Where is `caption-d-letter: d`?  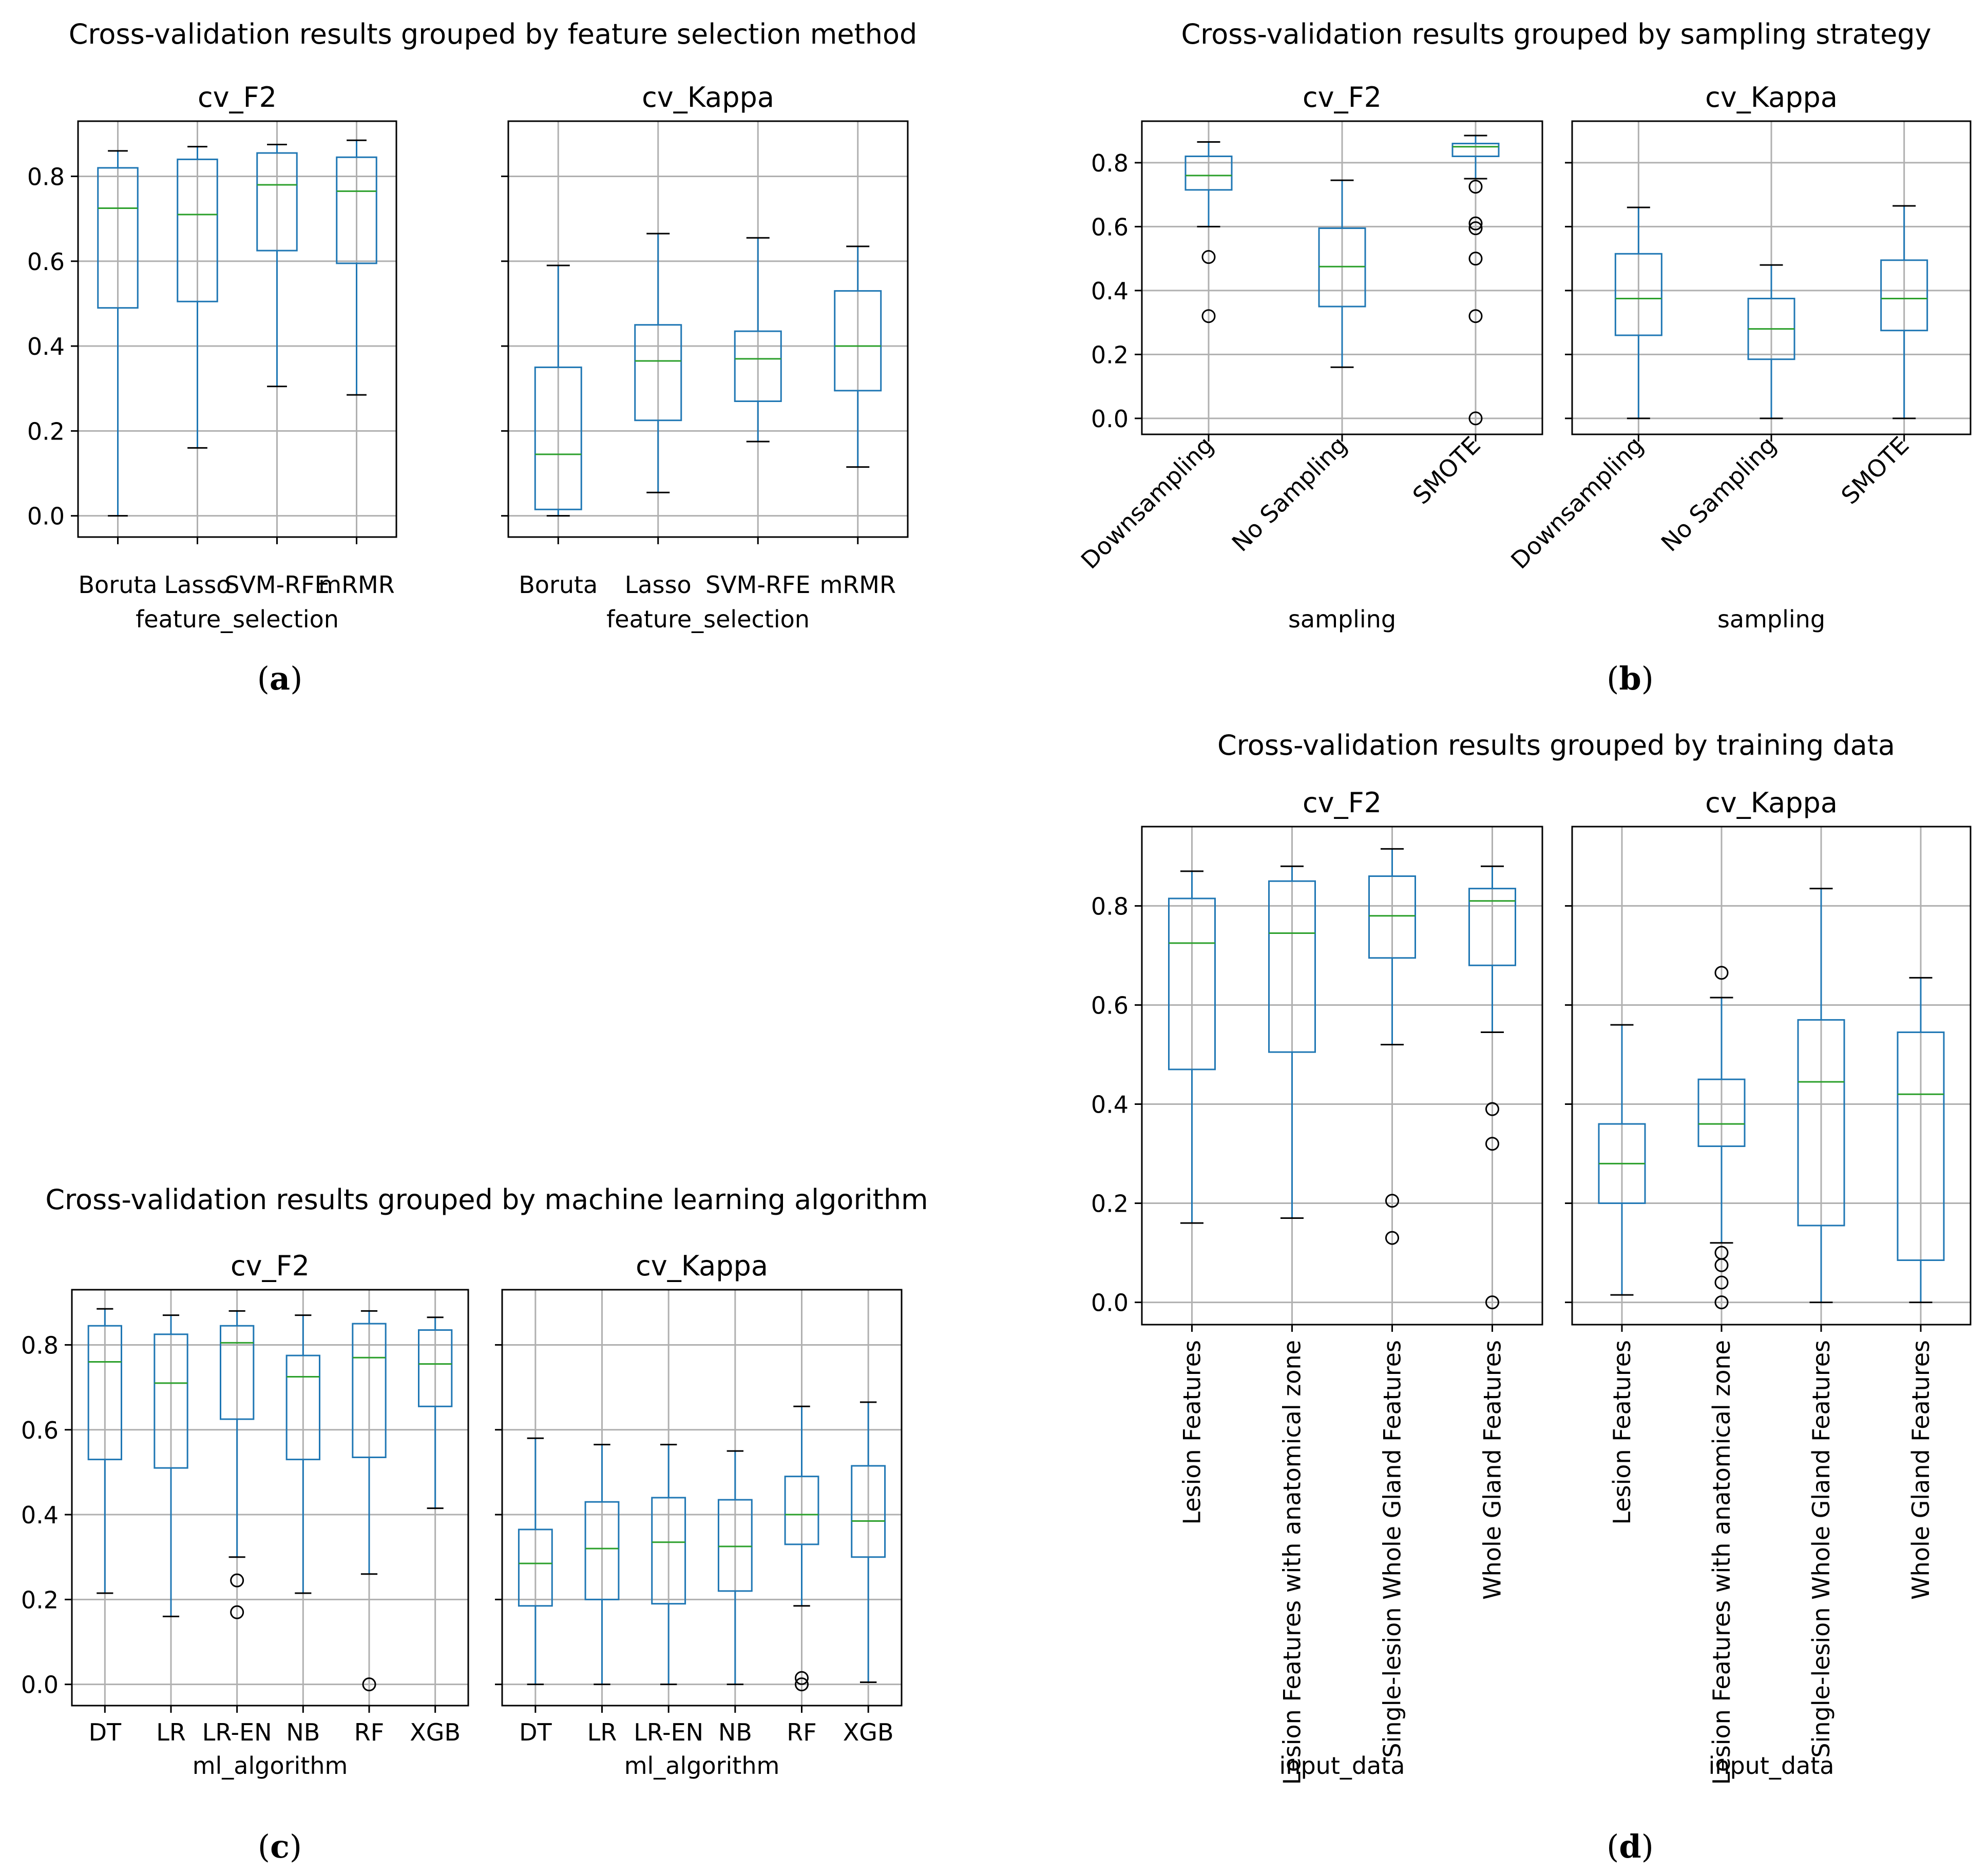
caption-d-letter: d is located at coordinates (1630, 1846).